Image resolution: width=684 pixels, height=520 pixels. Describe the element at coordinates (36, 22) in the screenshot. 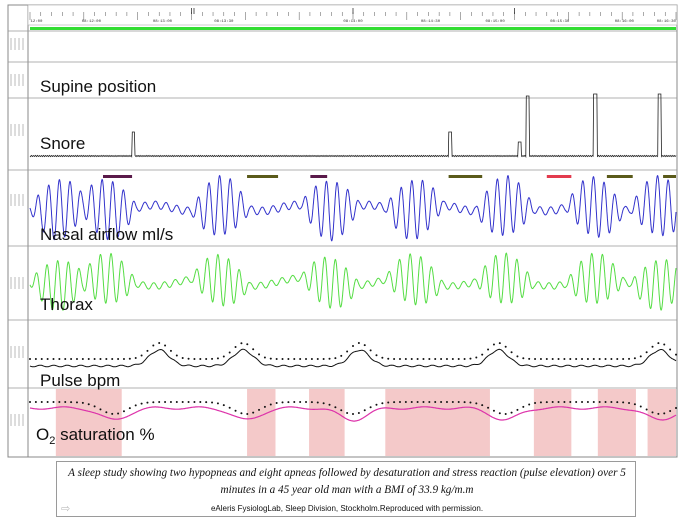

I see `time-tick-label: 12:00` at that location.